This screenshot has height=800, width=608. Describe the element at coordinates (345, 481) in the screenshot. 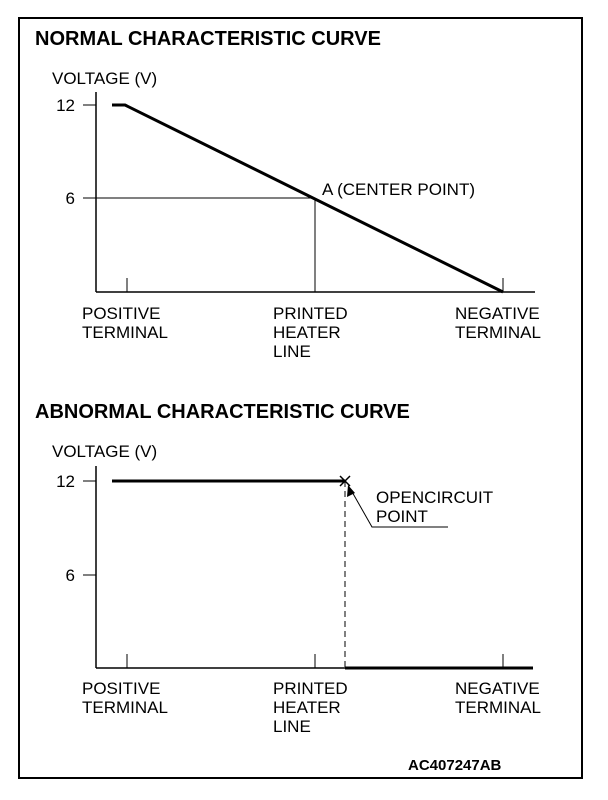

I see `open-mark` at that location.